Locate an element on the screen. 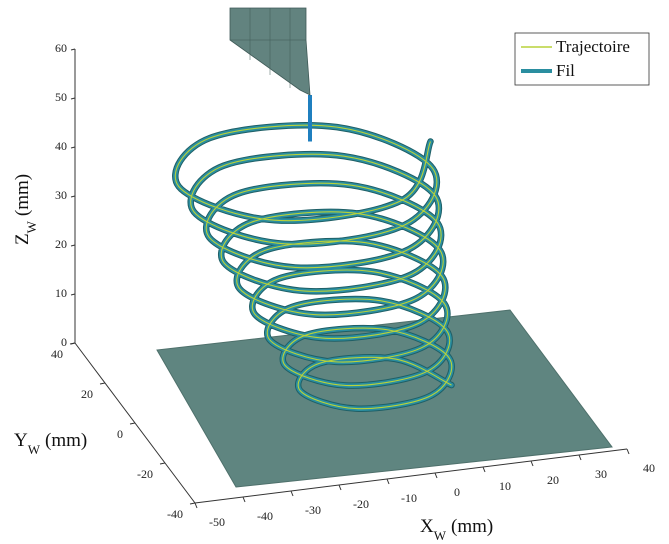  x-tick-label: -30 is located at coordinates (313, 510).